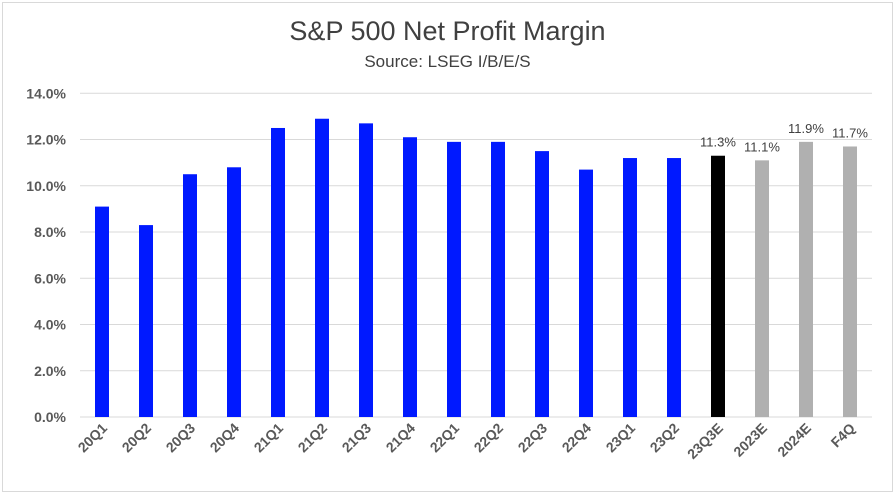  What do you see at coordinates (50, 417) in the screenshot?
I see `y-tick-label: 0.0%` at bounding box center [50, 417].